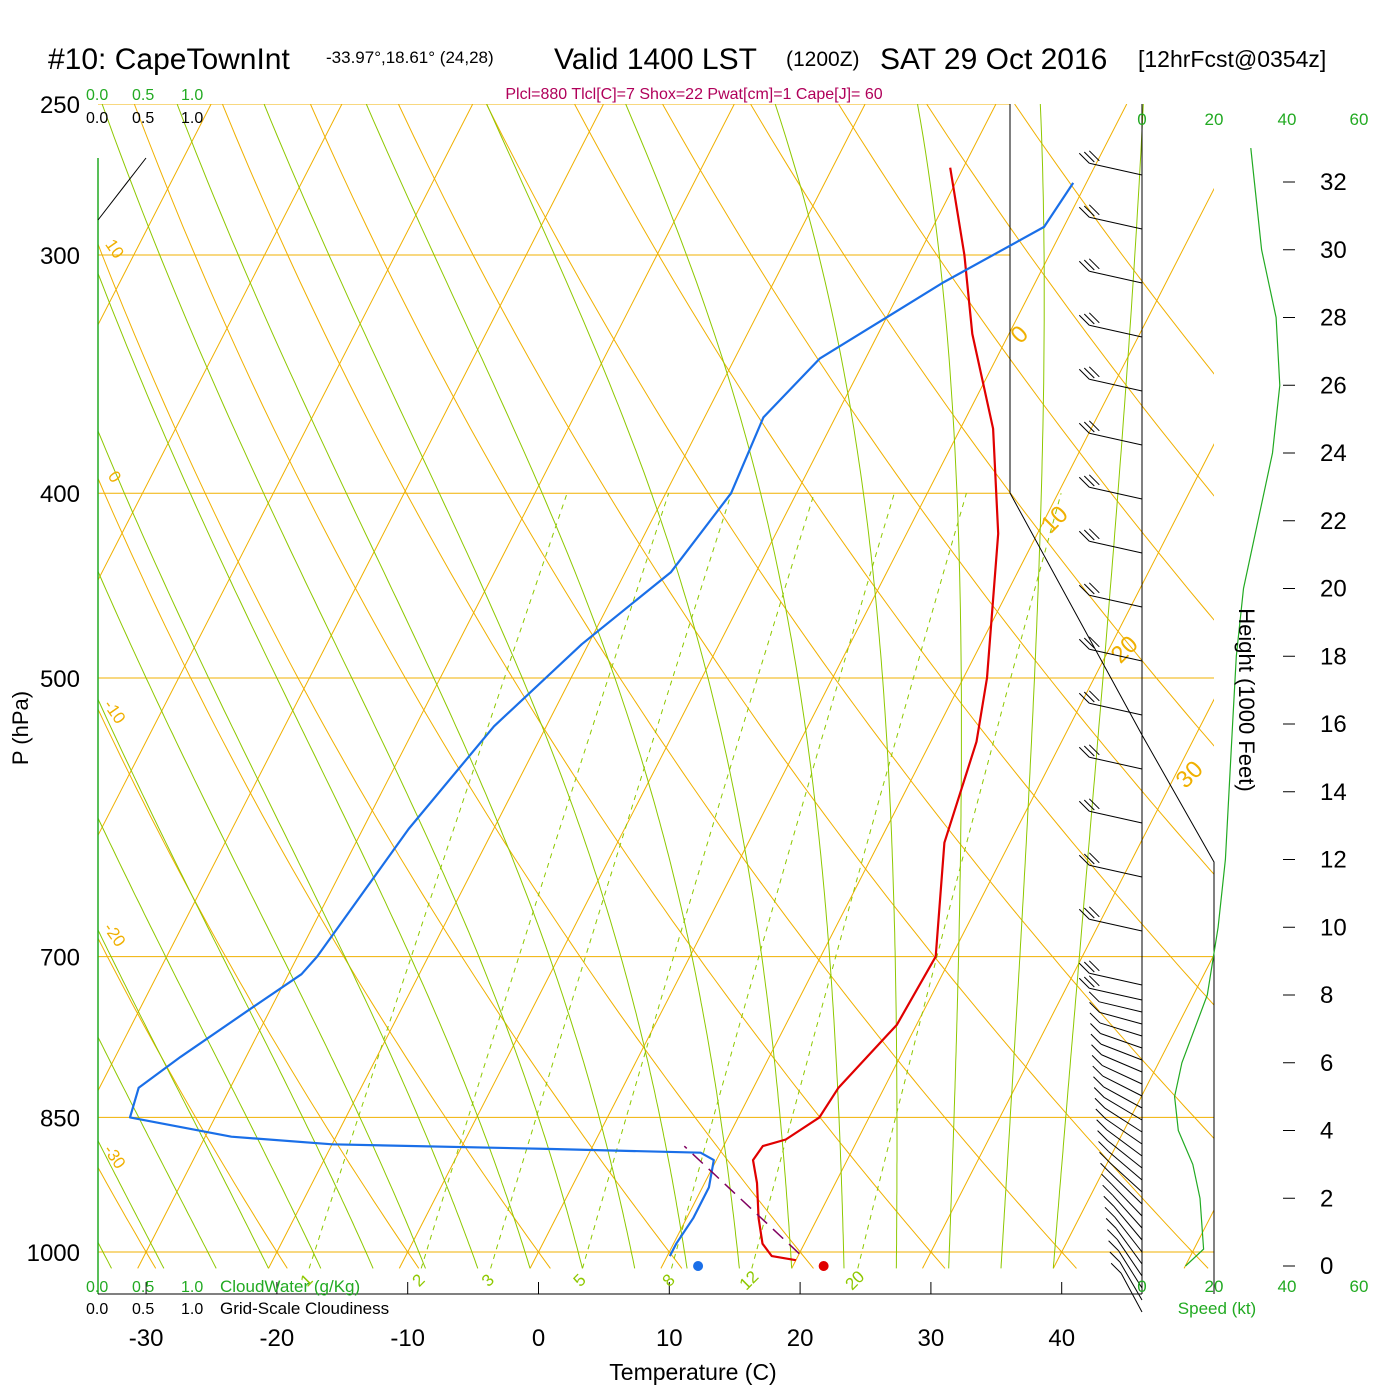 This screenshot has height=1400, width=1400. I want to click on temperature-tick-label: -20, so click(277, 1338).